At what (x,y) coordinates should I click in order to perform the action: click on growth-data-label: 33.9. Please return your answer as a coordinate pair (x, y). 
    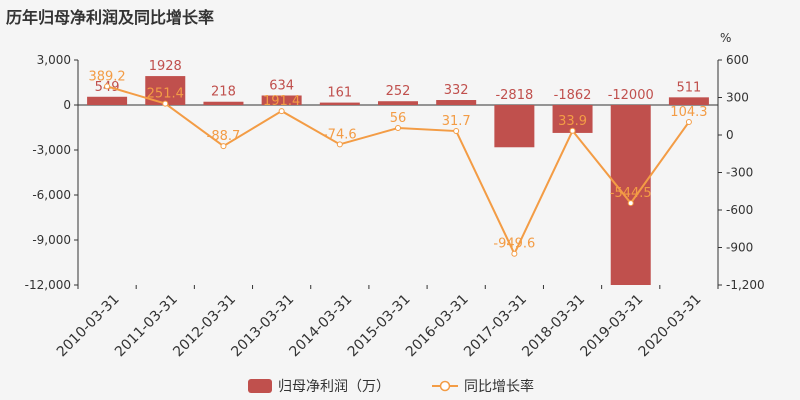
    Looking at the image, I should click on (572, 121).